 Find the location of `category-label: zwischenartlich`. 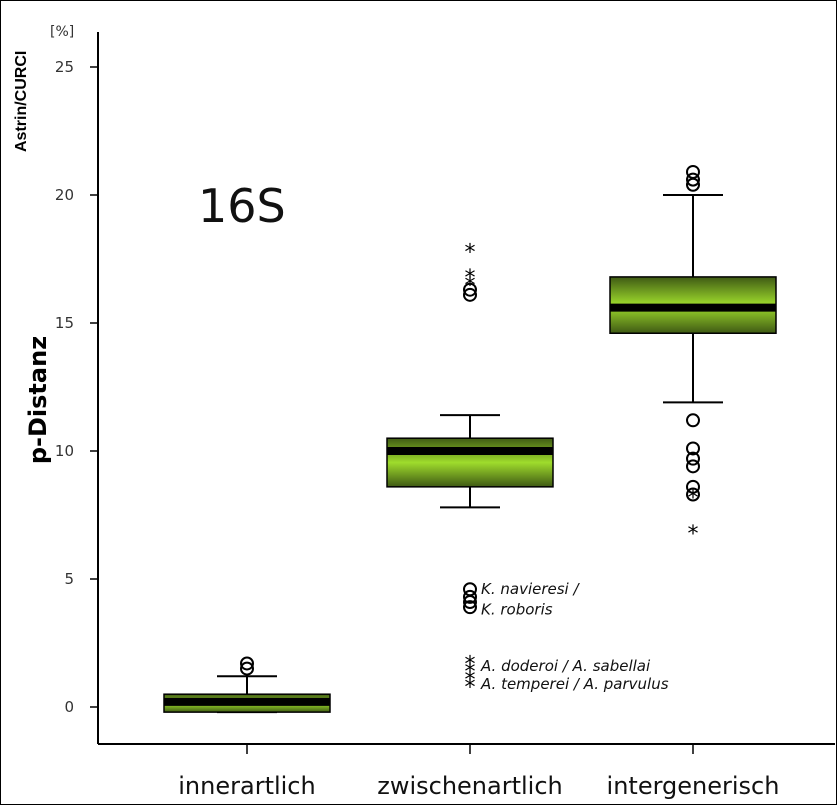

category-label: zwischenartlich is located at coordinates (470, 786).